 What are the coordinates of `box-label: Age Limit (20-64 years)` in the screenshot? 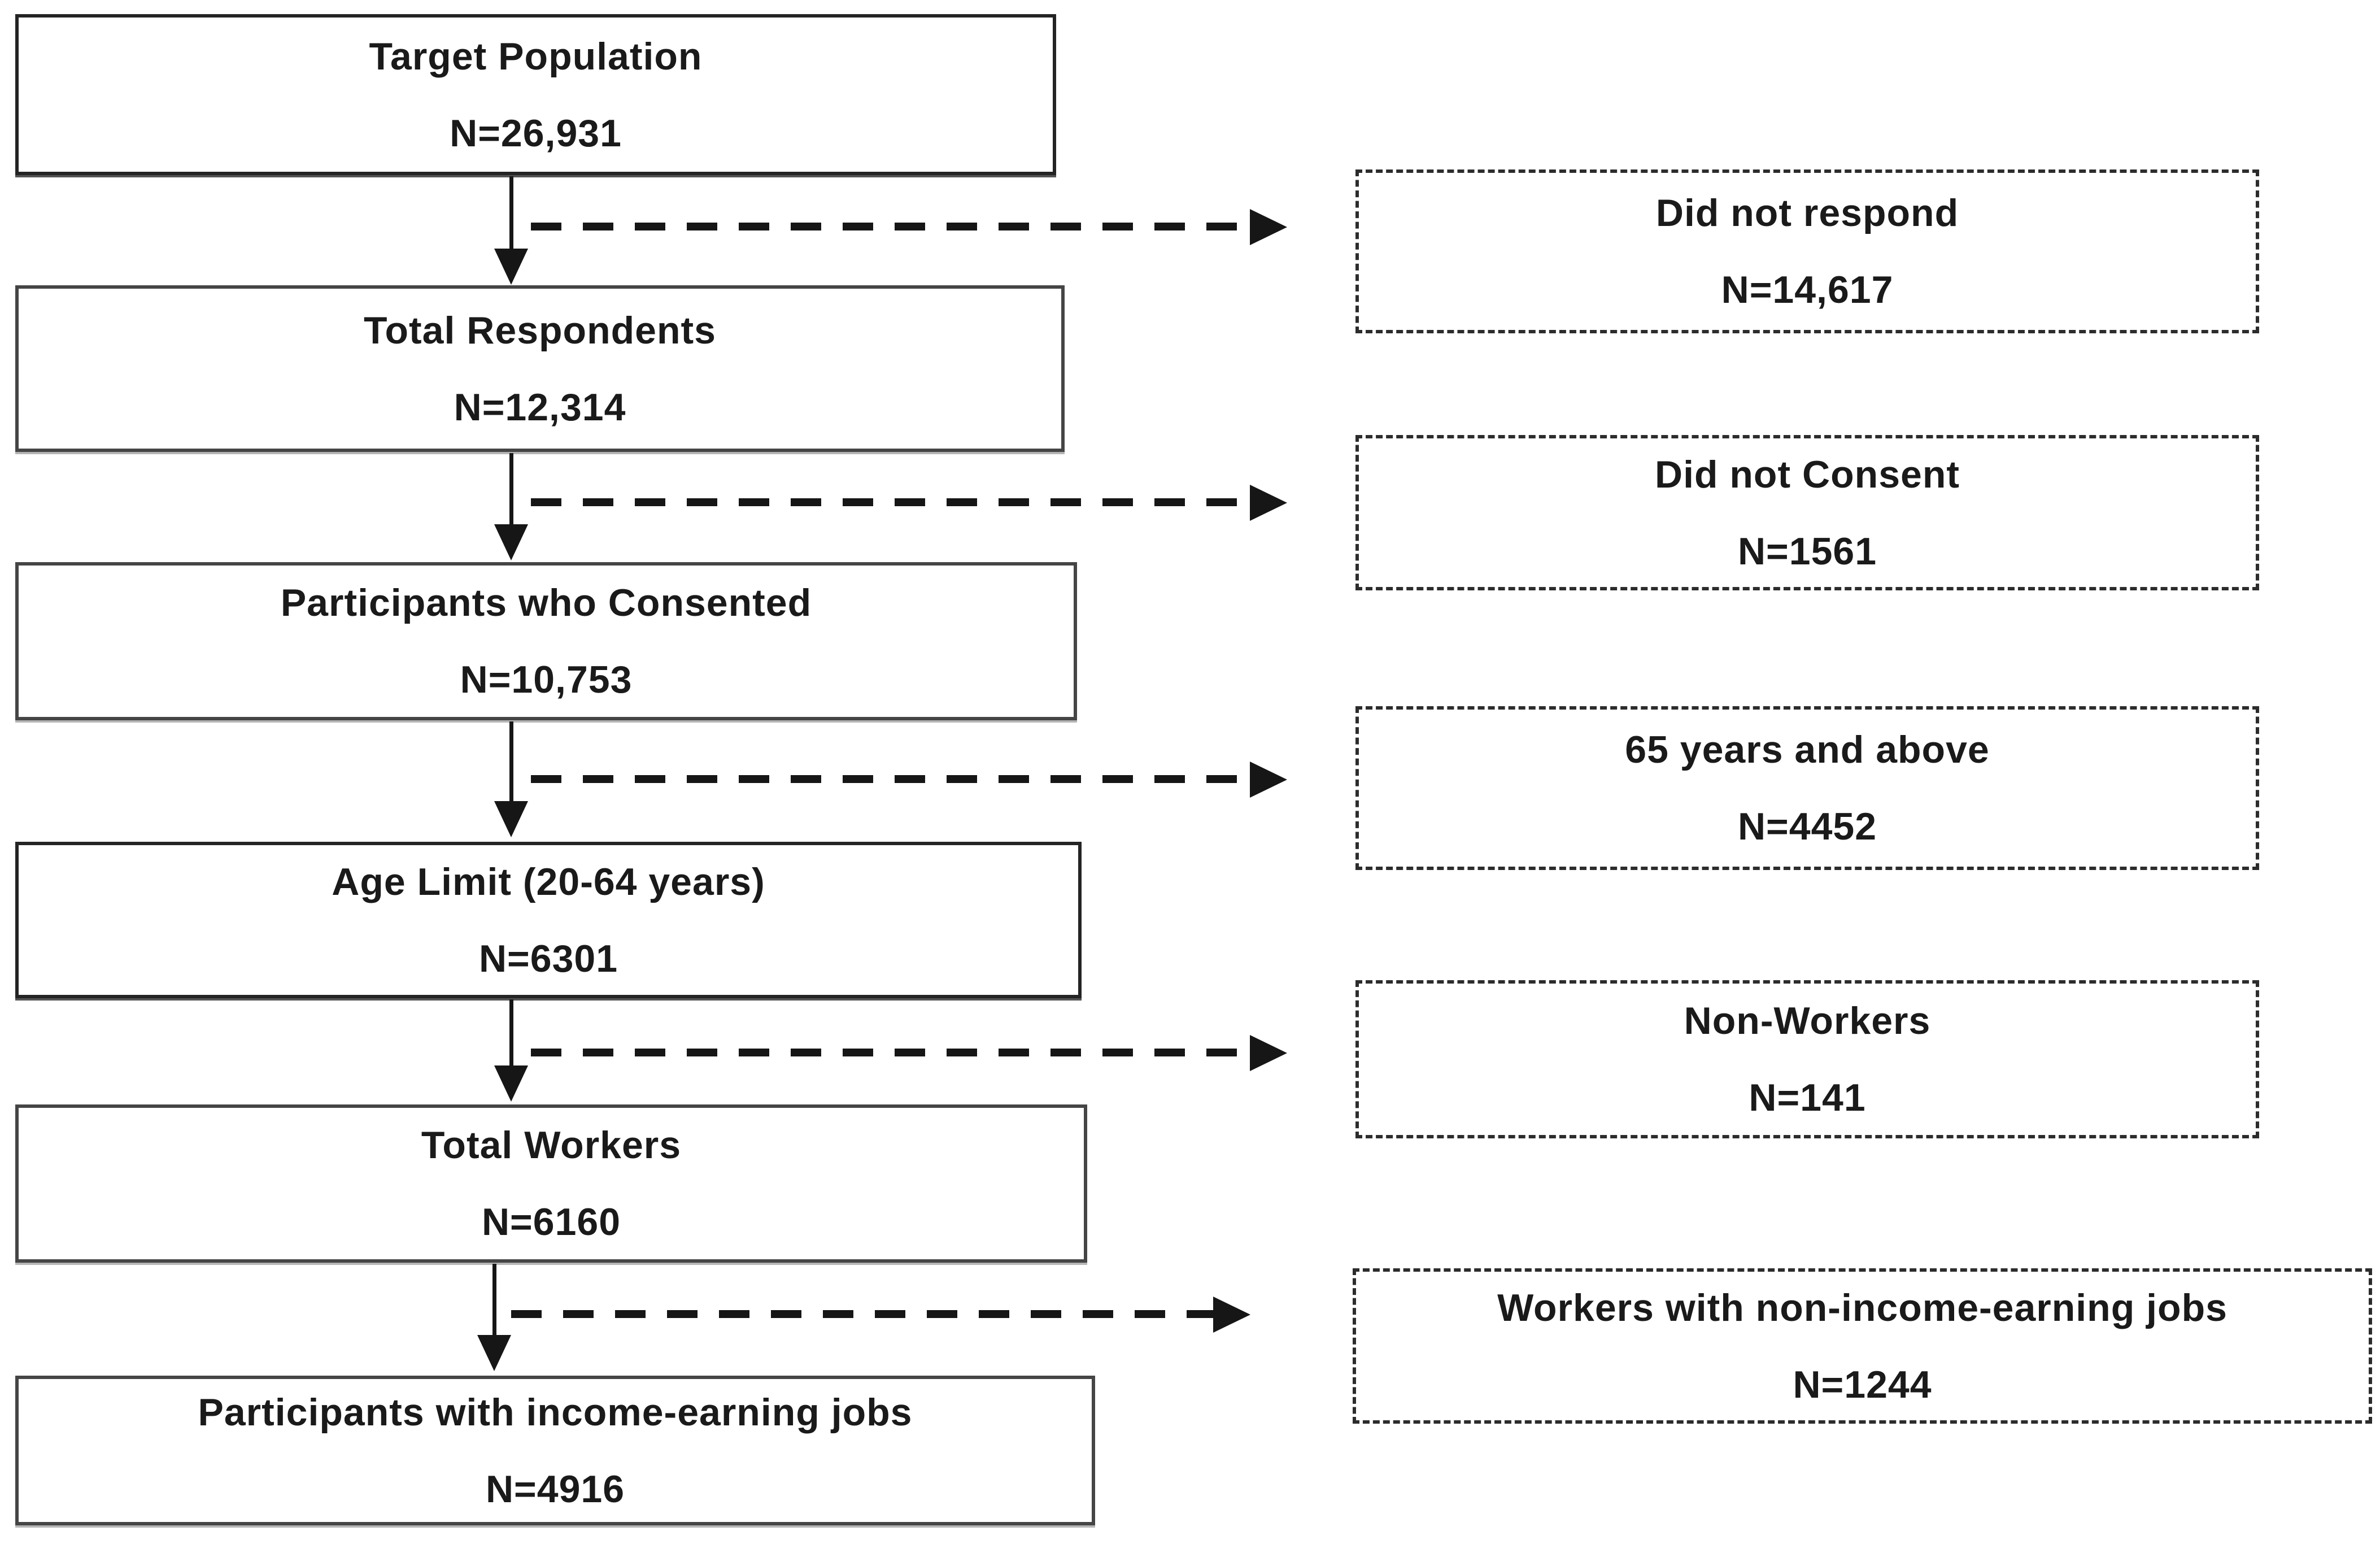 It's located at (548, 882).